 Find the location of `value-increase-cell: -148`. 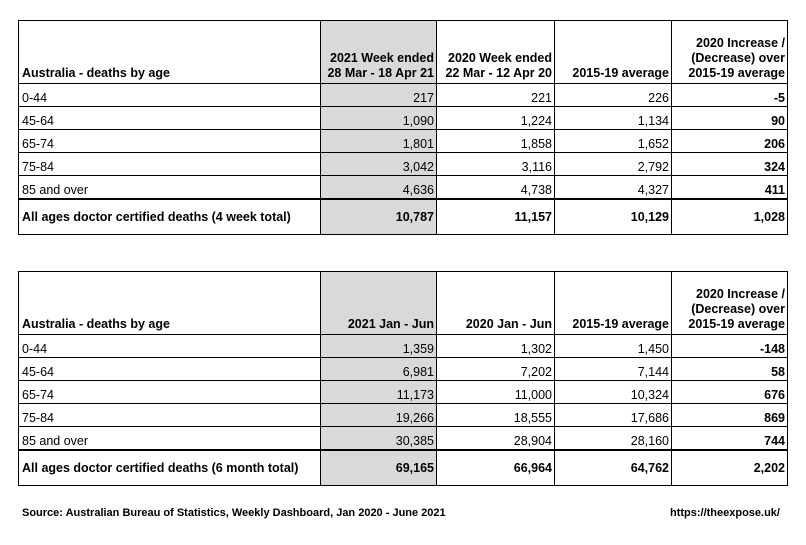

value-increase-cell: -148 is located at coordinates (729, 346).